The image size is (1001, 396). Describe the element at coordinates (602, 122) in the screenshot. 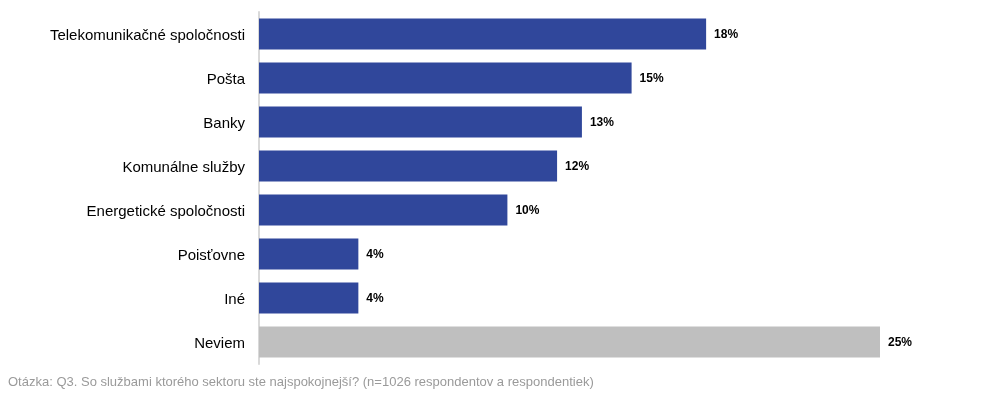

I see `data-label: 13%` at that location.